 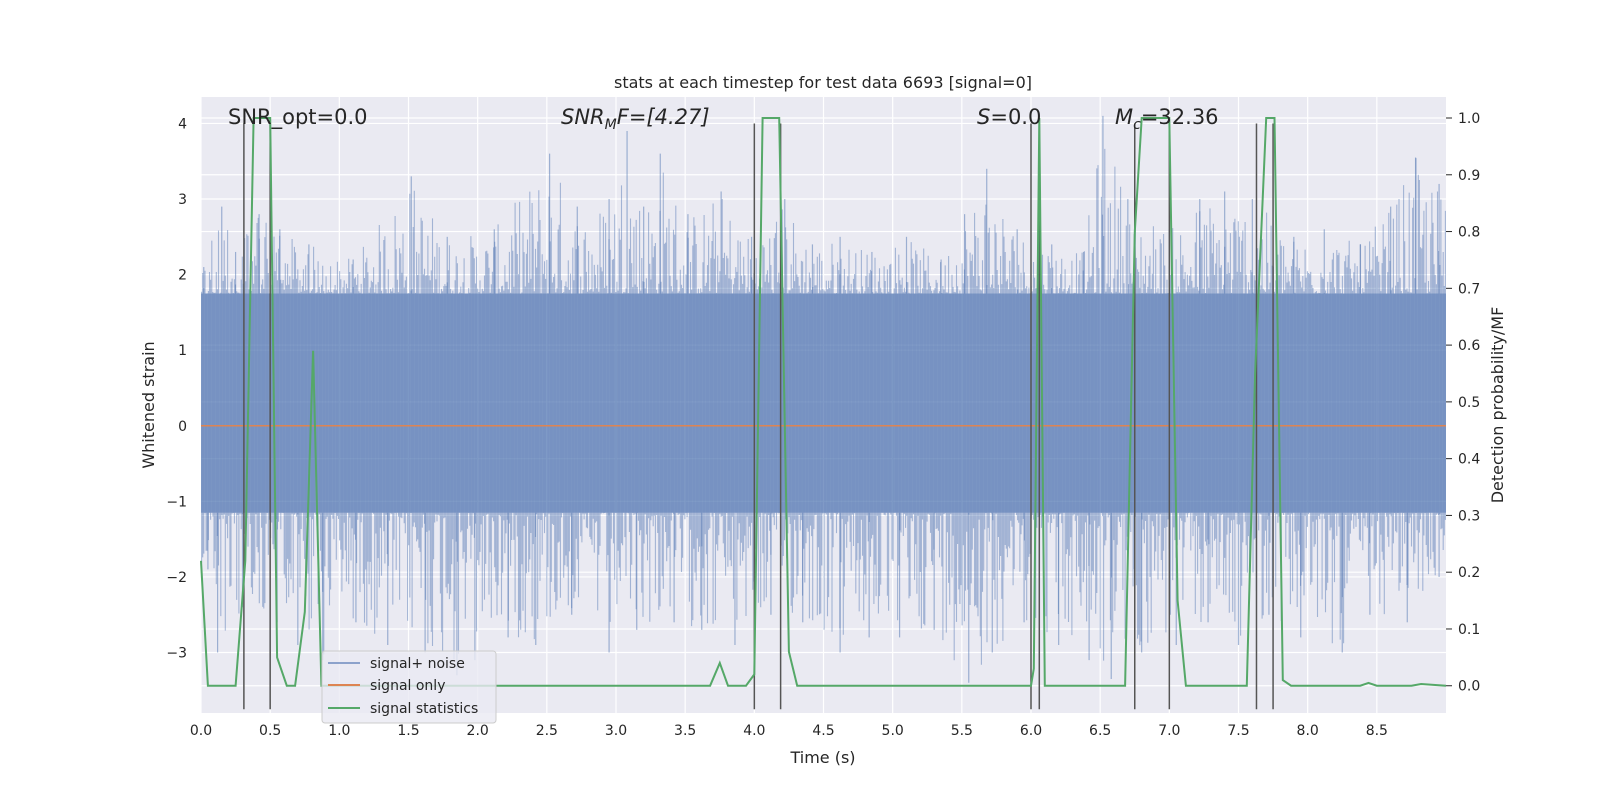 I want to click on y-tick-label-right: 0.8, so click(x=1469, y=233).